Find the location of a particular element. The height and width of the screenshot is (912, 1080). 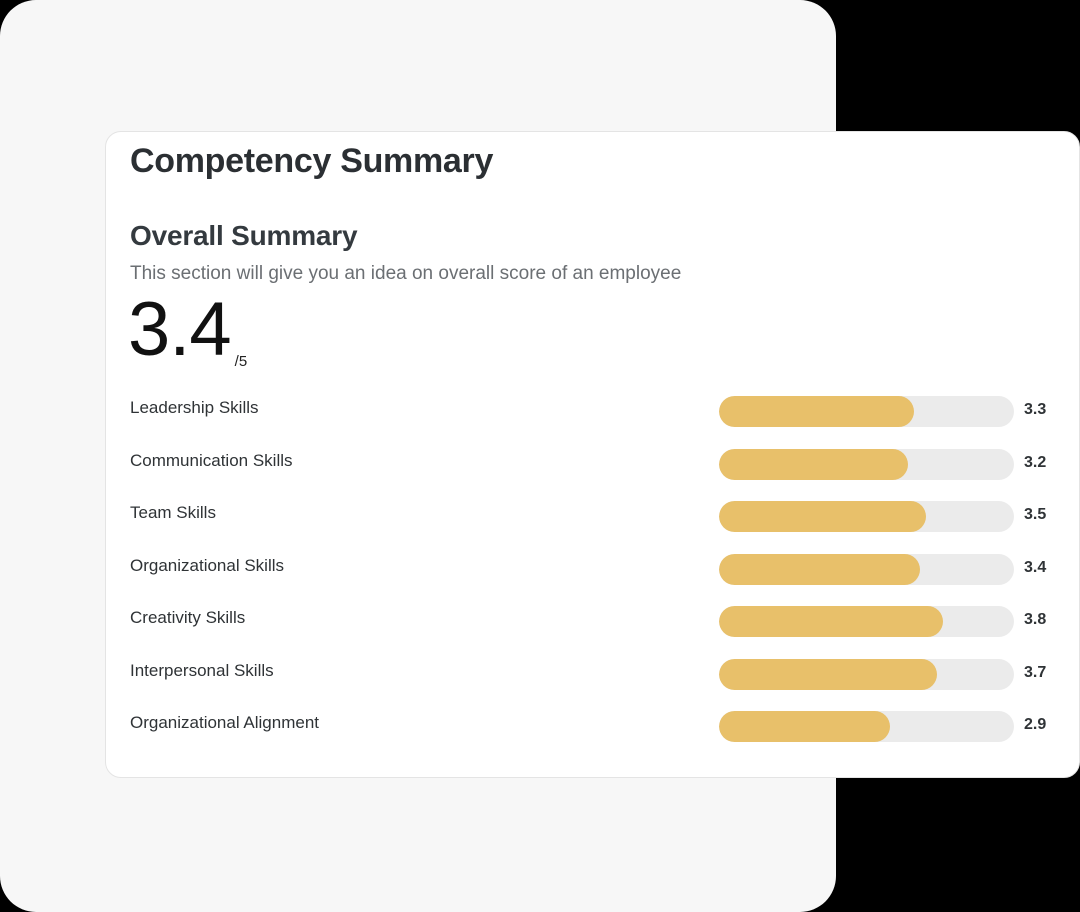

skill-row: Organizational Skills 3.4 is located at coordinates (590, 580).